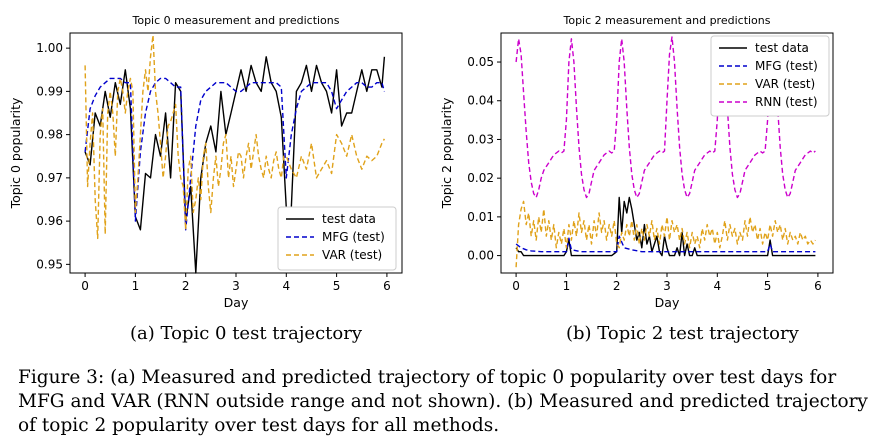  I want to click on chart0-y-tick-label: 0.99, so click(49, 91).